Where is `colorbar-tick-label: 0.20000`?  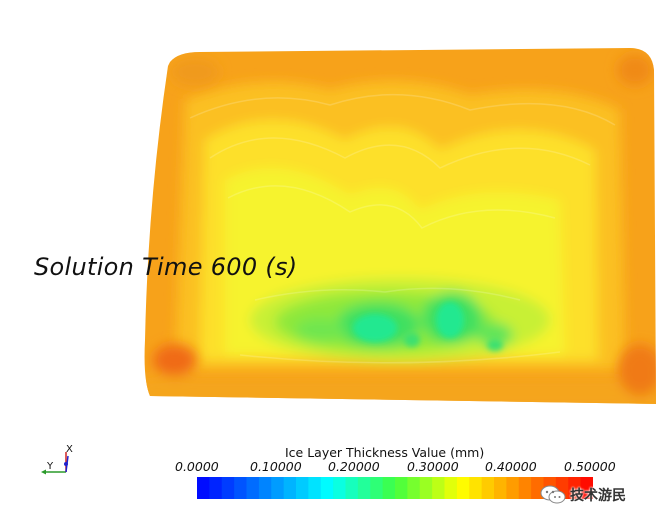
colorbar-tick-label: 0.20000 is located at coordinates (354, 466).